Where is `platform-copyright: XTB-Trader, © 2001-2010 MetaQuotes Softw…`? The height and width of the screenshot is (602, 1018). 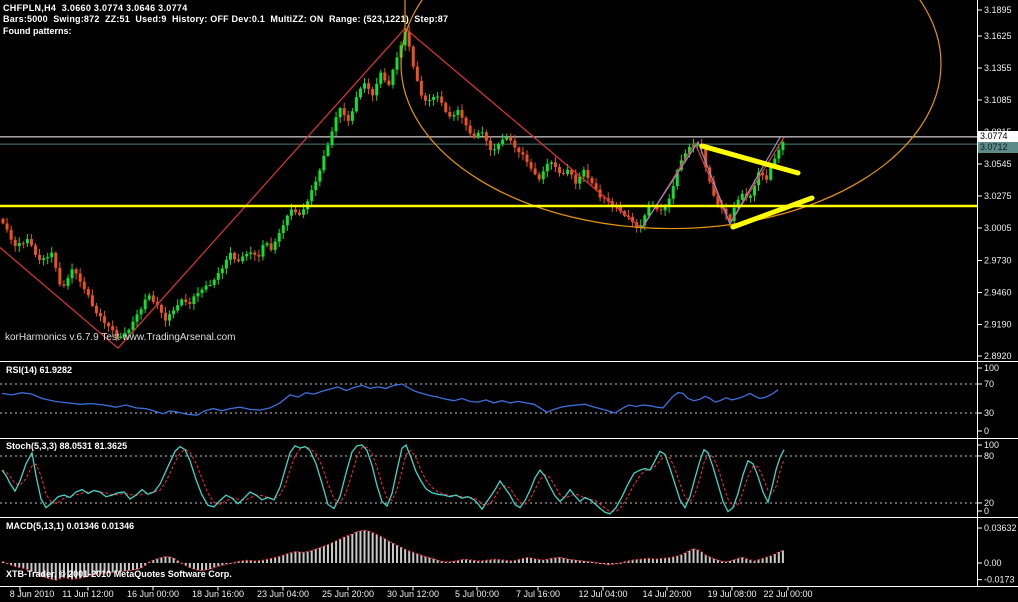
platform-copyright: XTB-Trader, © 2001-2010 MetaQuotes Softw… is located at coordinates (119, 574).